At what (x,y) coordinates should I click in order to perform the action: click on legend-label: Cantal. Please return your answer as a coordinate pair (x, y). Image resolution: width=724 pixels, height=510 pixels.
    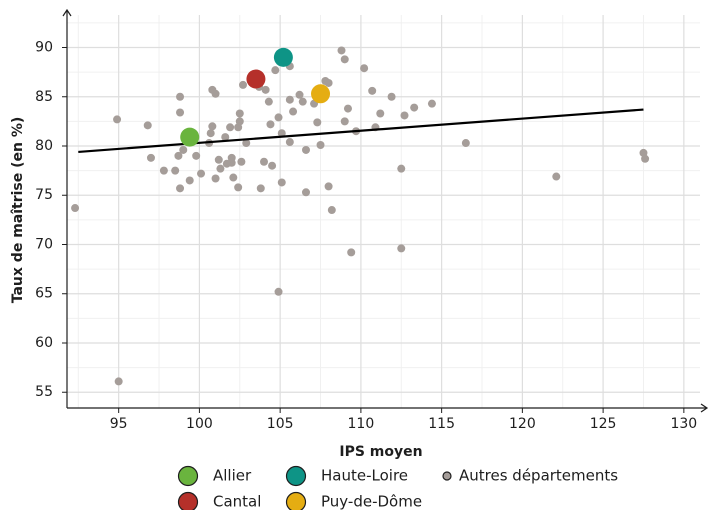
    Looking at the image, I should click on (237, 501).